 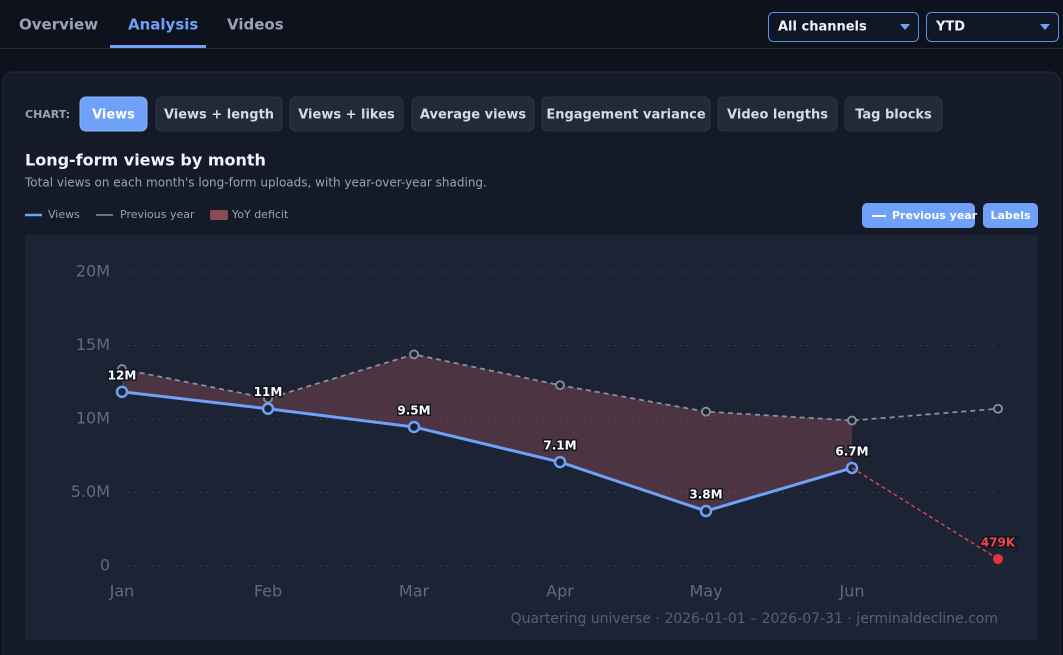 What do you see at coordinates (157, 214) in the screenshot?
I see `legend-label: Previous year` at bounding box center [157, 214].